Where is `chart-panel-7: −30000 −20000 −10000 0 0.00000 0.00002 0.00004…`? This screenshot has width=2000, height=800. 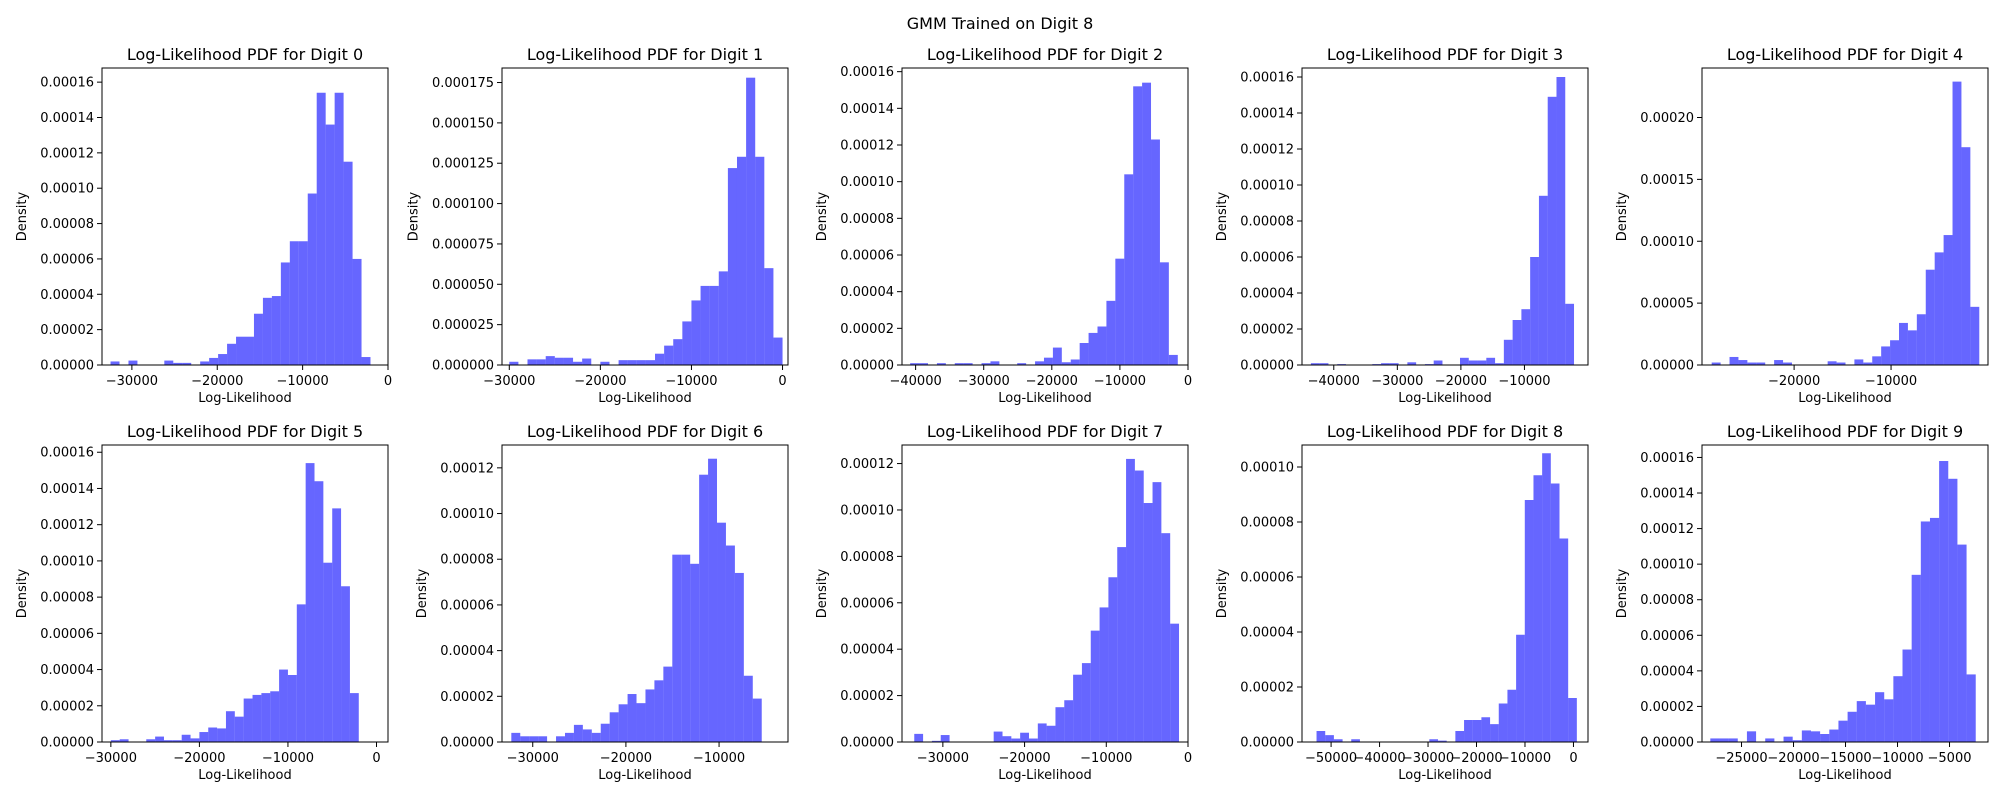
chart-panel-7: −30000 −20000 −10000 0 0.00000 0.00002 0.00004… is located at coordinates (1003, 602).